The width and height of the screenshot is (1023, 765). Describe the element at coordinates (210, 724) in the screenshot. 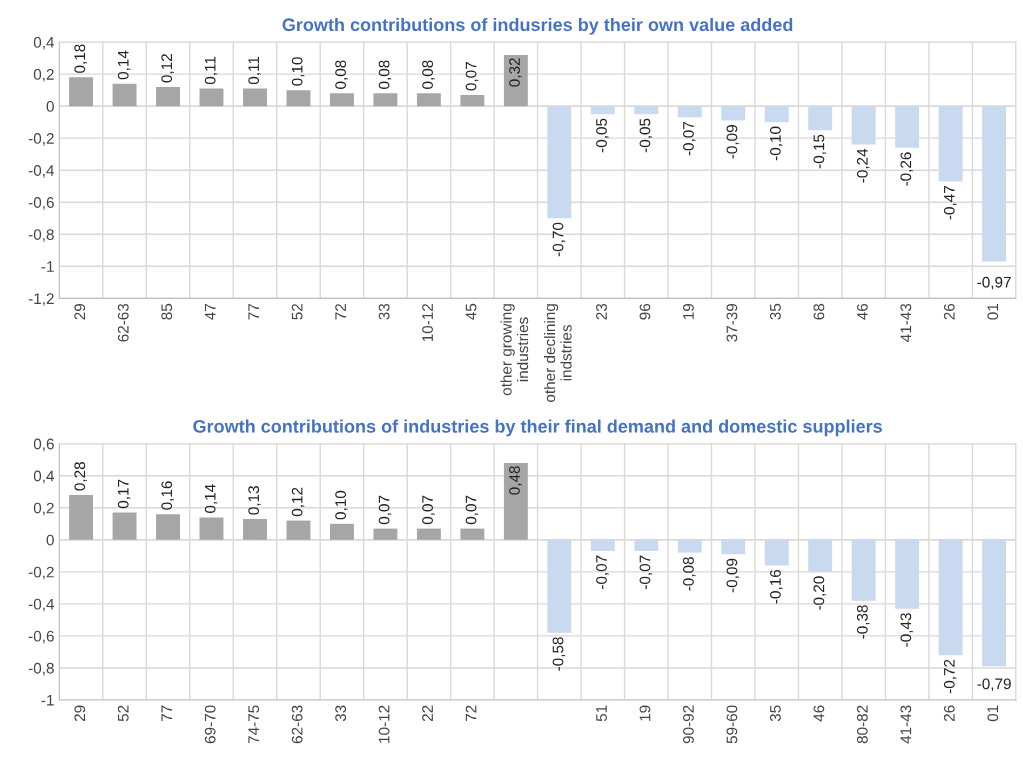

I see `x-tick-label: 69-70` at that location.